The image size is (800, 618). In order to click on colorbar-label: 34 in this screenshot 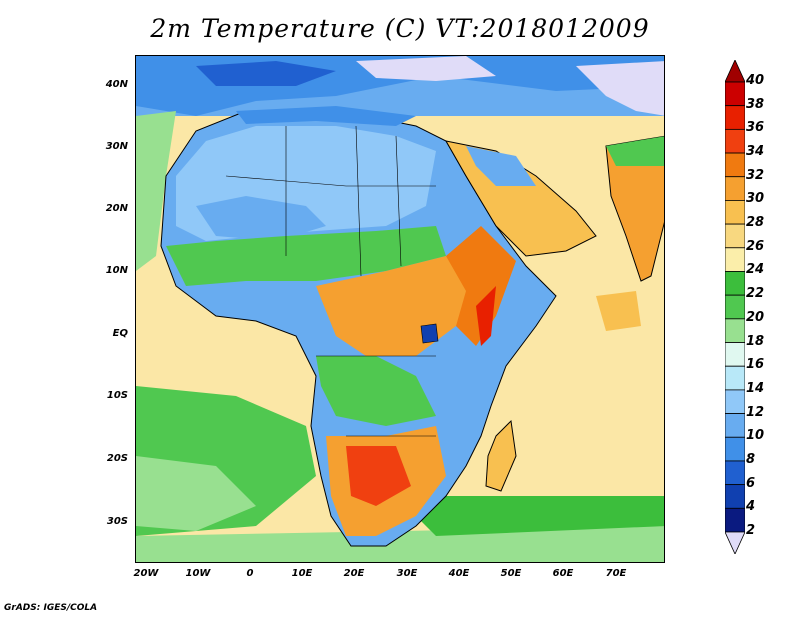, I will do `click(755, 152)`.